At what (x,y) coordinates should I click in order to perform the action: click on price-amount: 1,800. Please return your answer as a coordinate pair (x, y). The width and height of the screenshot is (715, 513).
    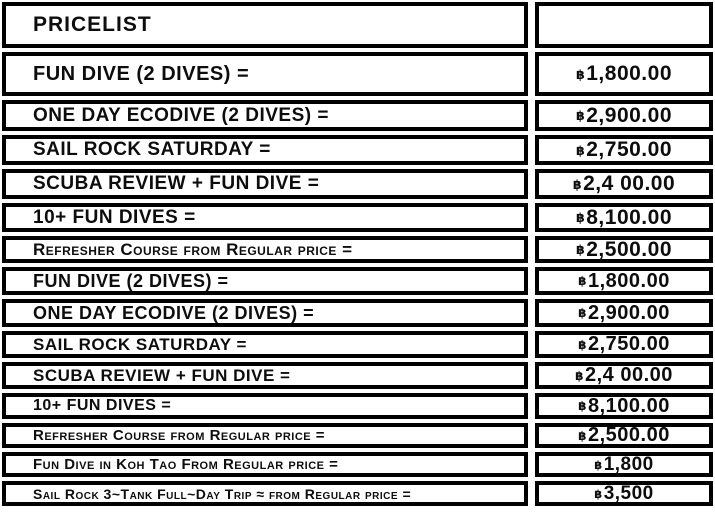
    Looking at the image, I should click on (628, 464).